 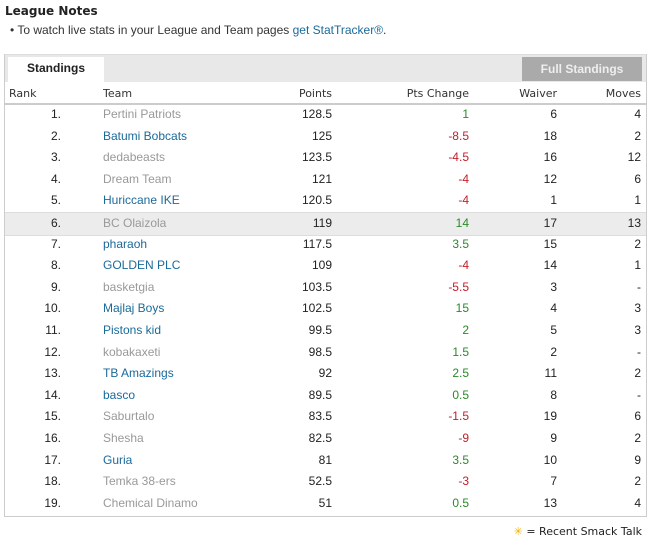 What do you see at coordinates (460, 394) in the screenshot?
I see `cell-change: 0.5` at bounding box center [460, 394].